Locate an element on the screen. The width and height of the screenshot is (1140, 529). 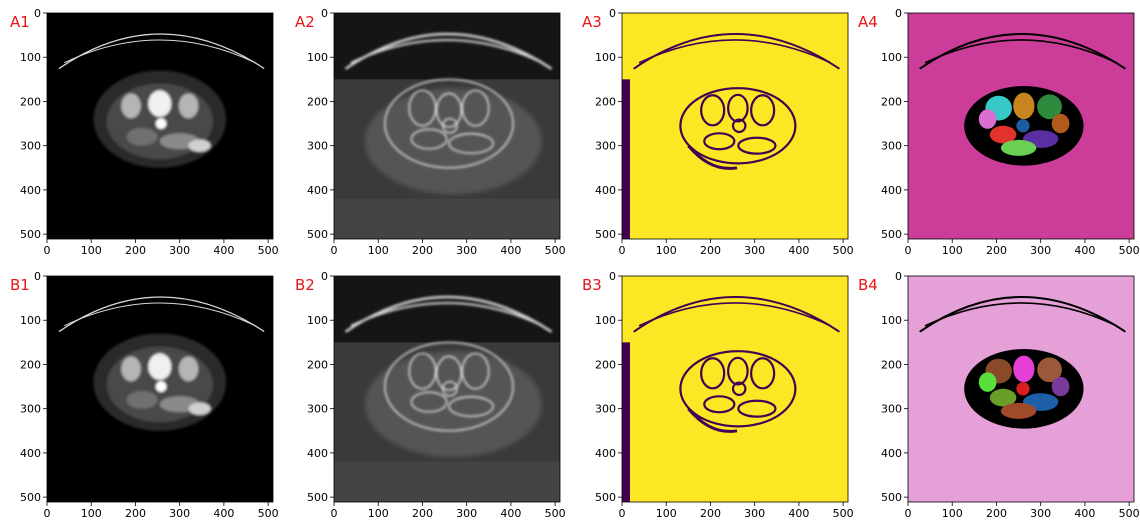
panel-image-b2 is located at coordinates (447, 389).